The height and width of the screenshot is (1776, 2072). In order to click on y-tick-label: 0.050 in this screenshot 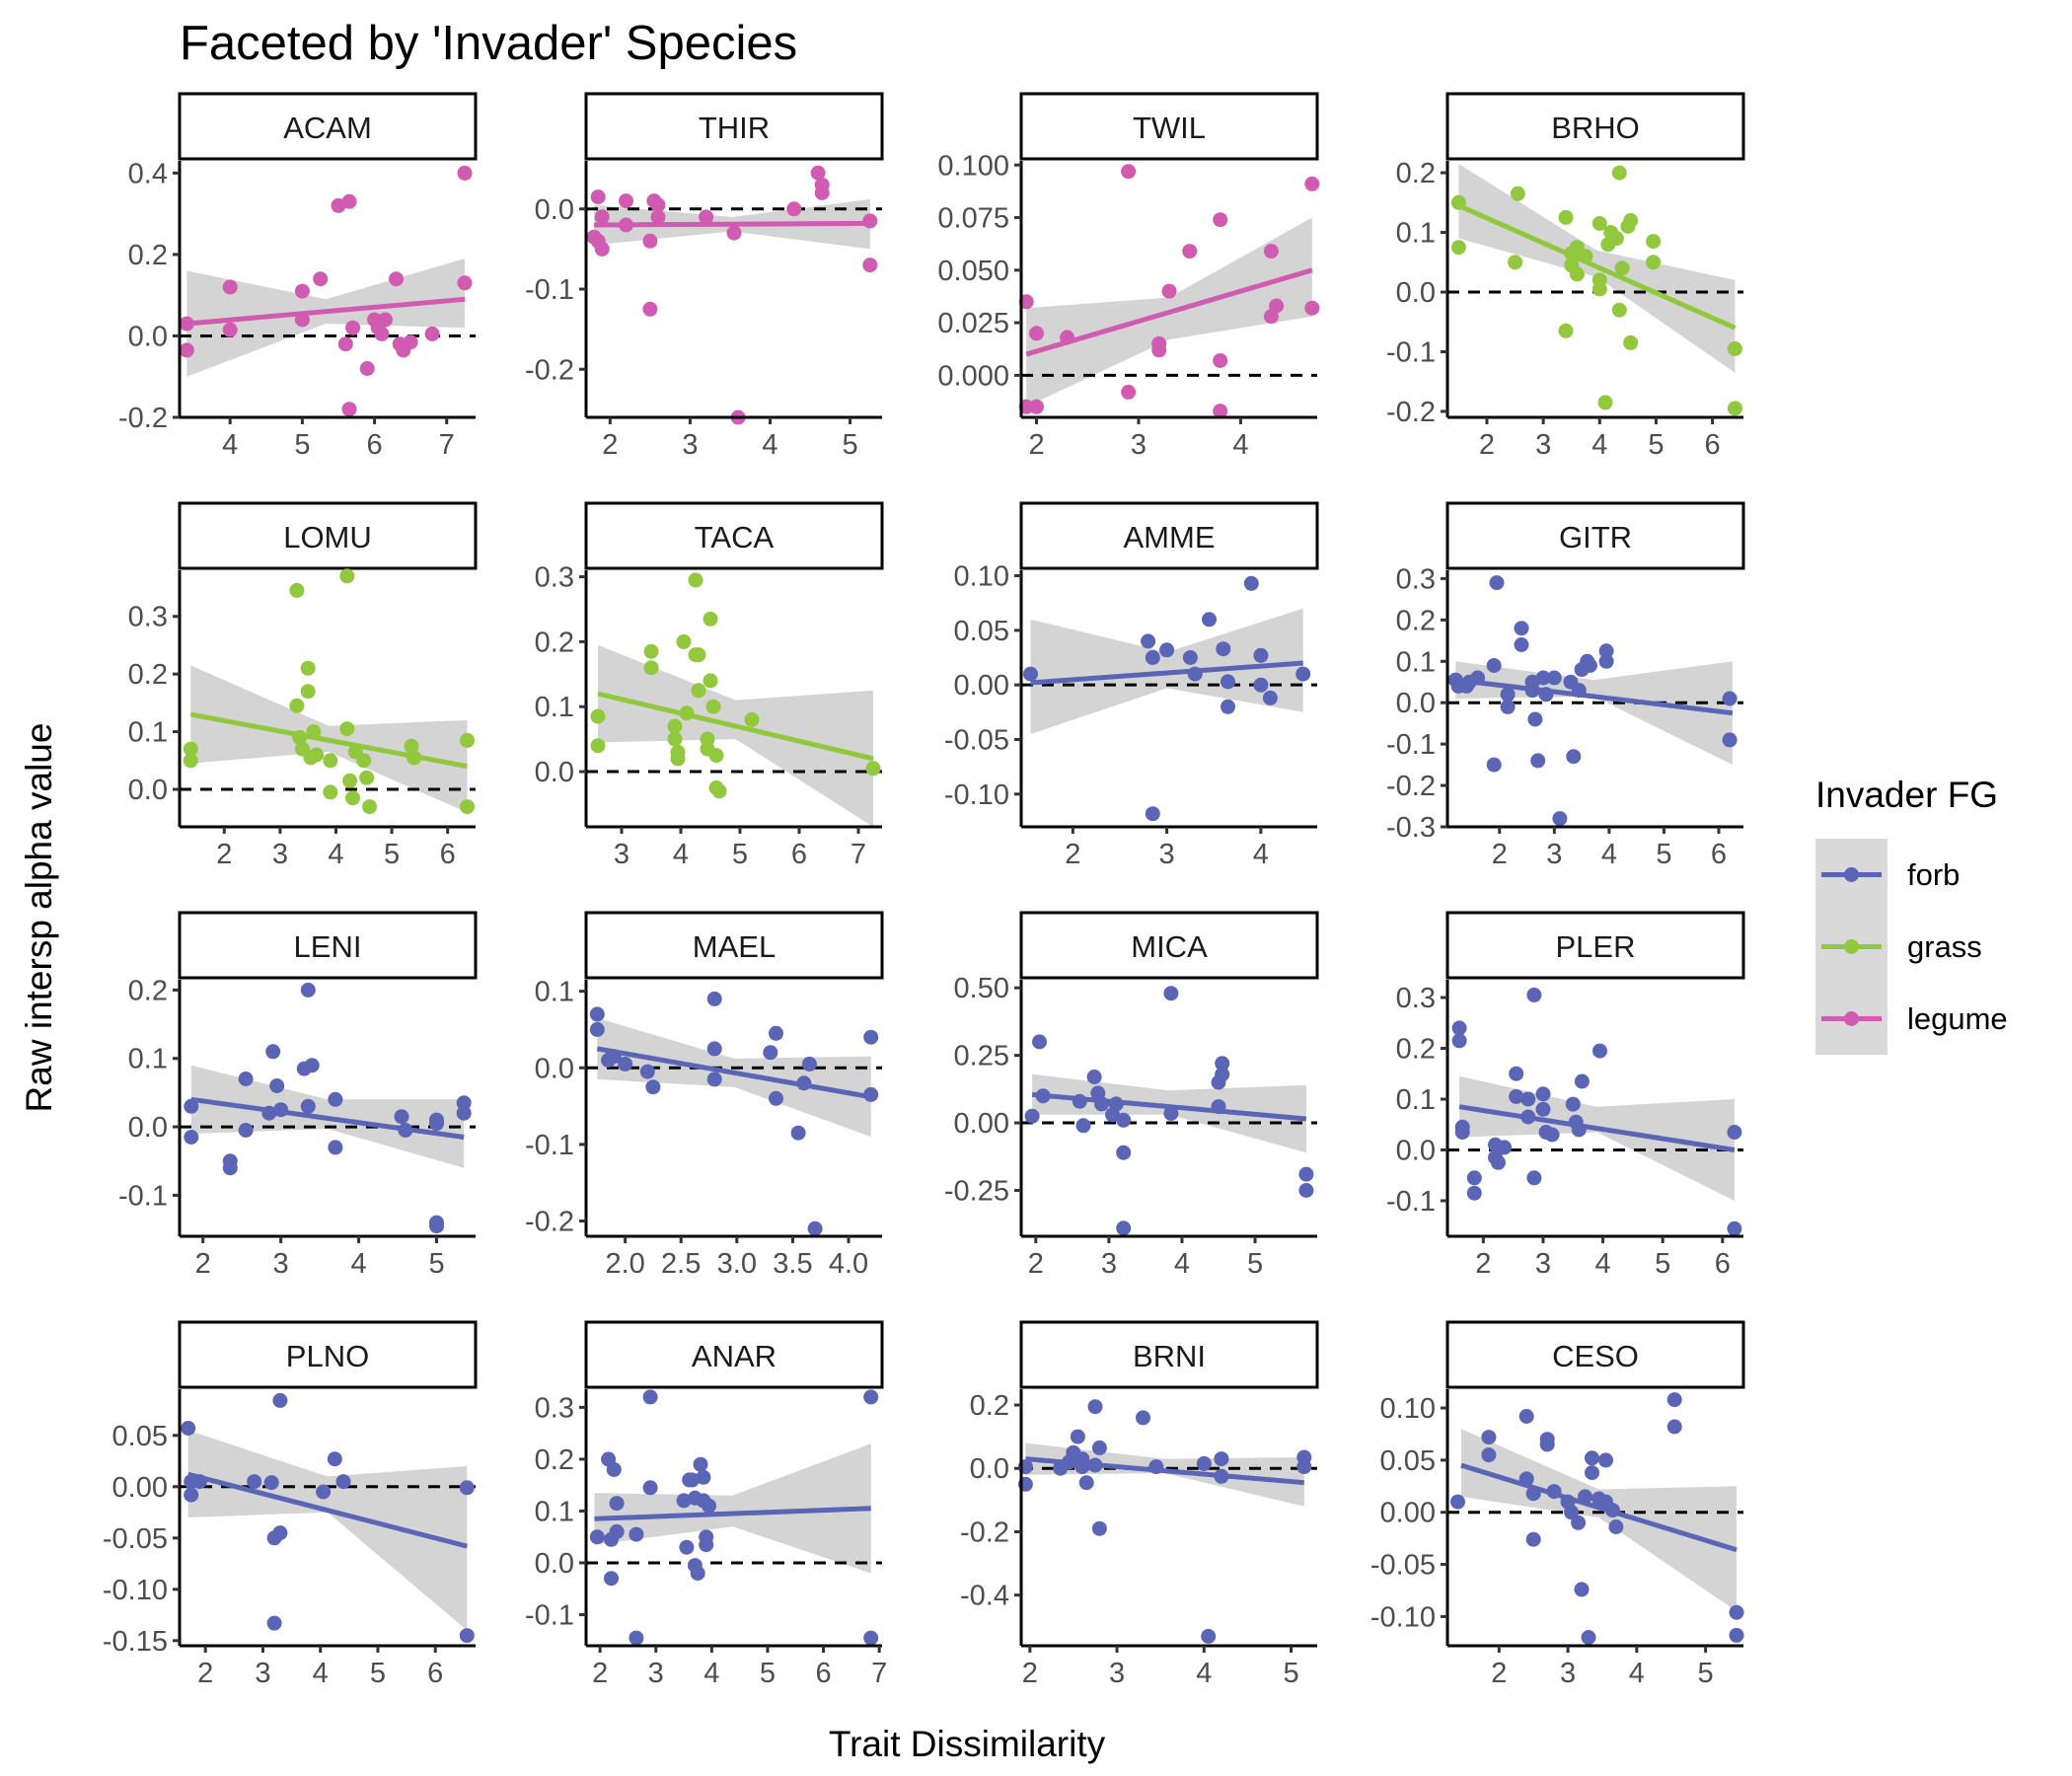, I will do `click(973, 272)`.